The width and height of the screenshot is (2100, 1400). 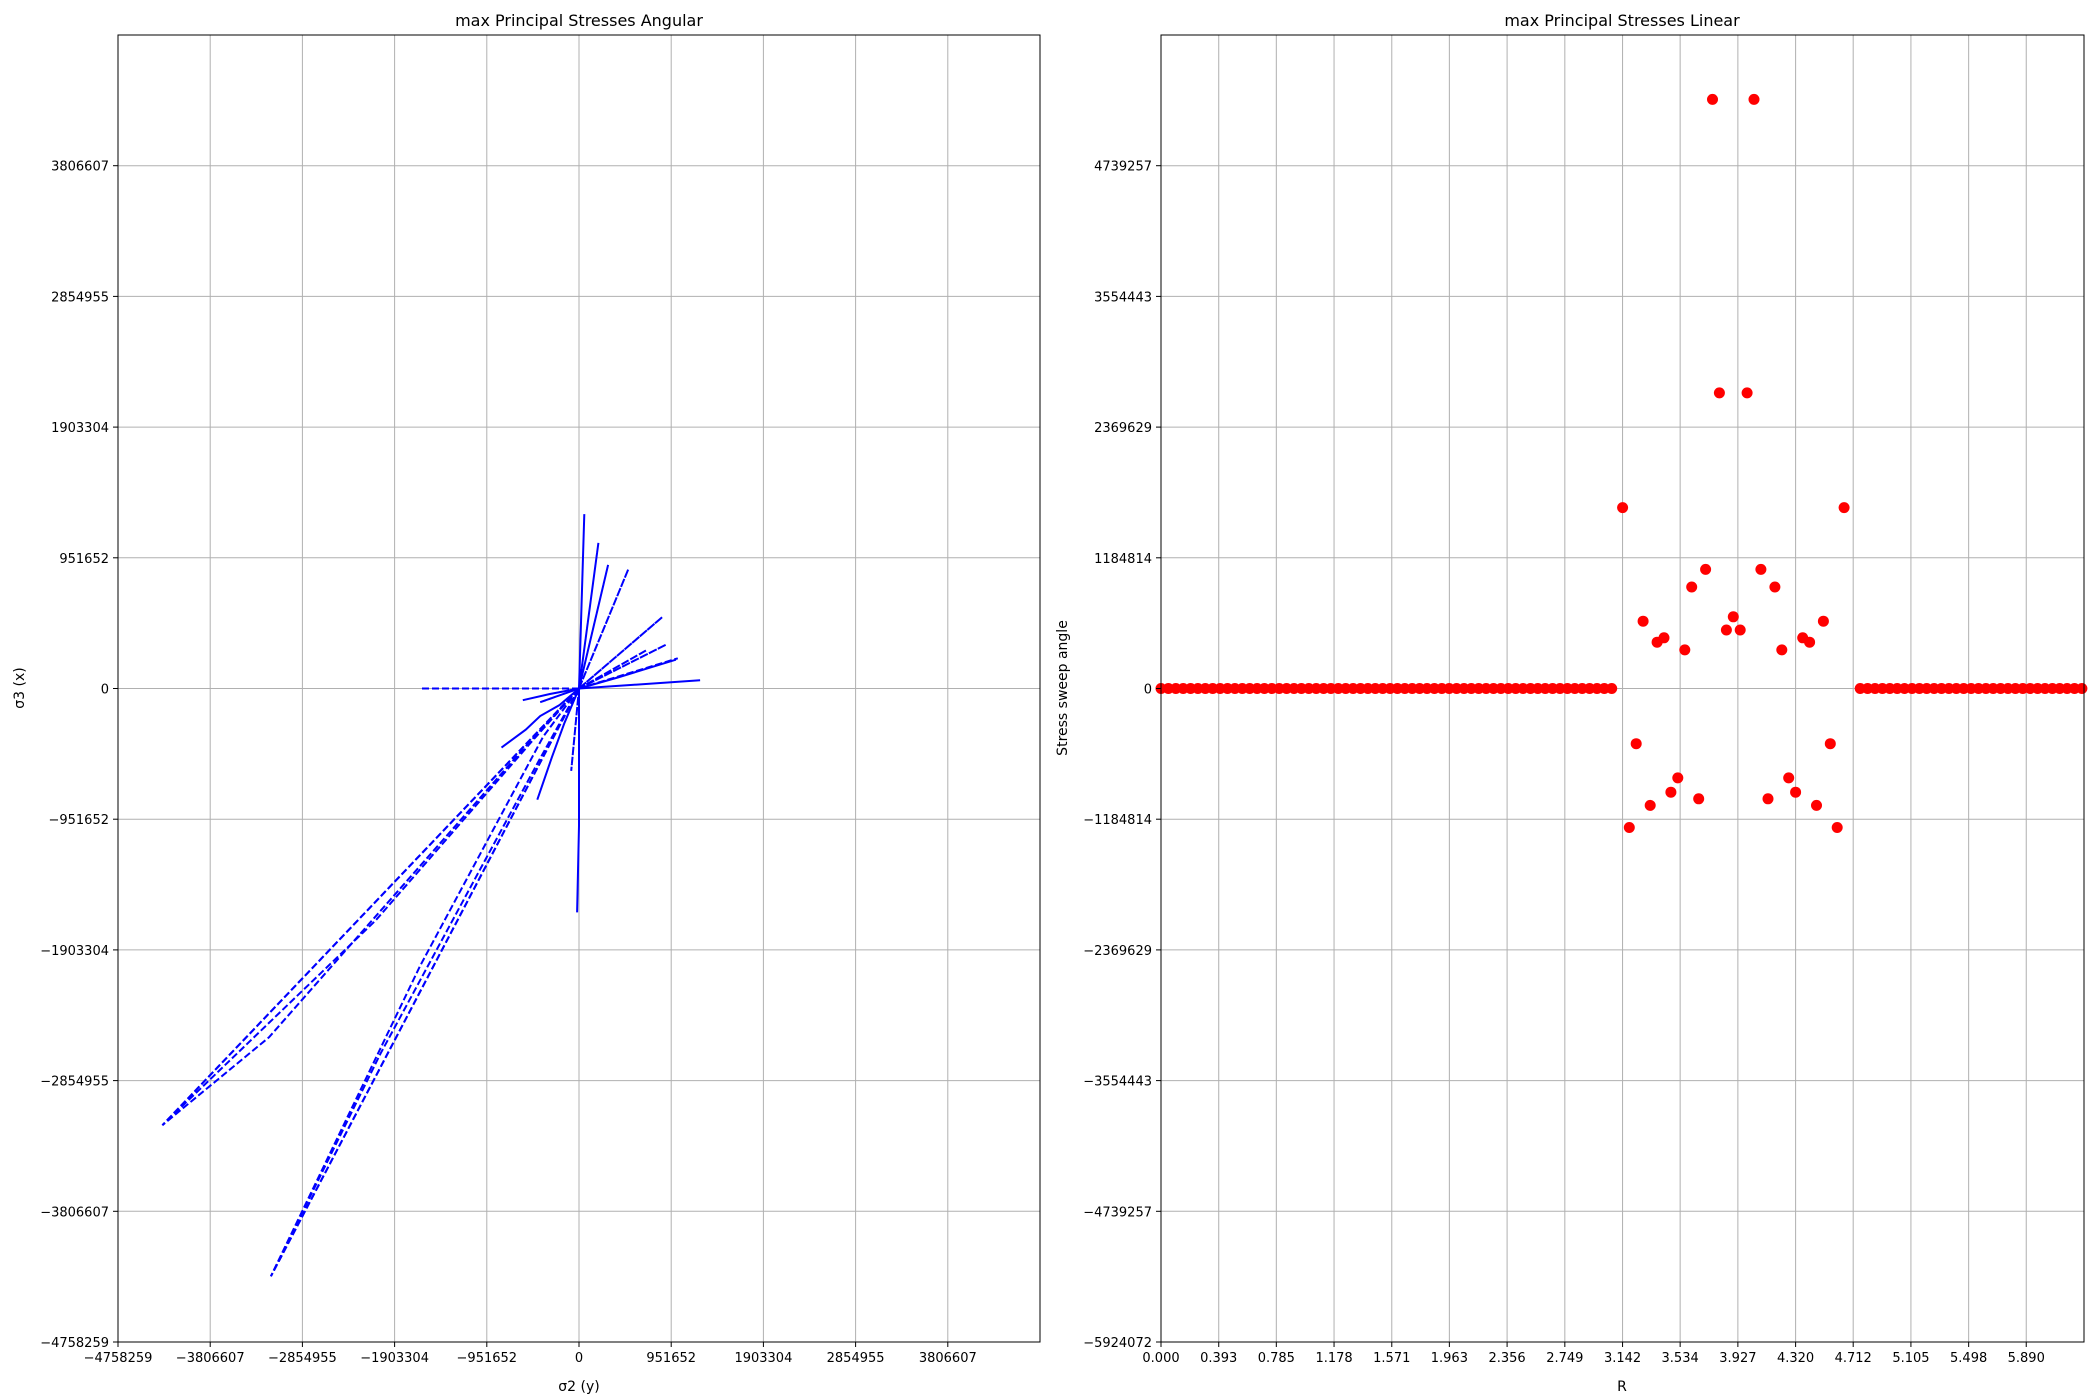 What do you see at coordinates (78, 820) in the screenshot?
I see `y-tick-label: −951652` at bounding box center [78, 820].